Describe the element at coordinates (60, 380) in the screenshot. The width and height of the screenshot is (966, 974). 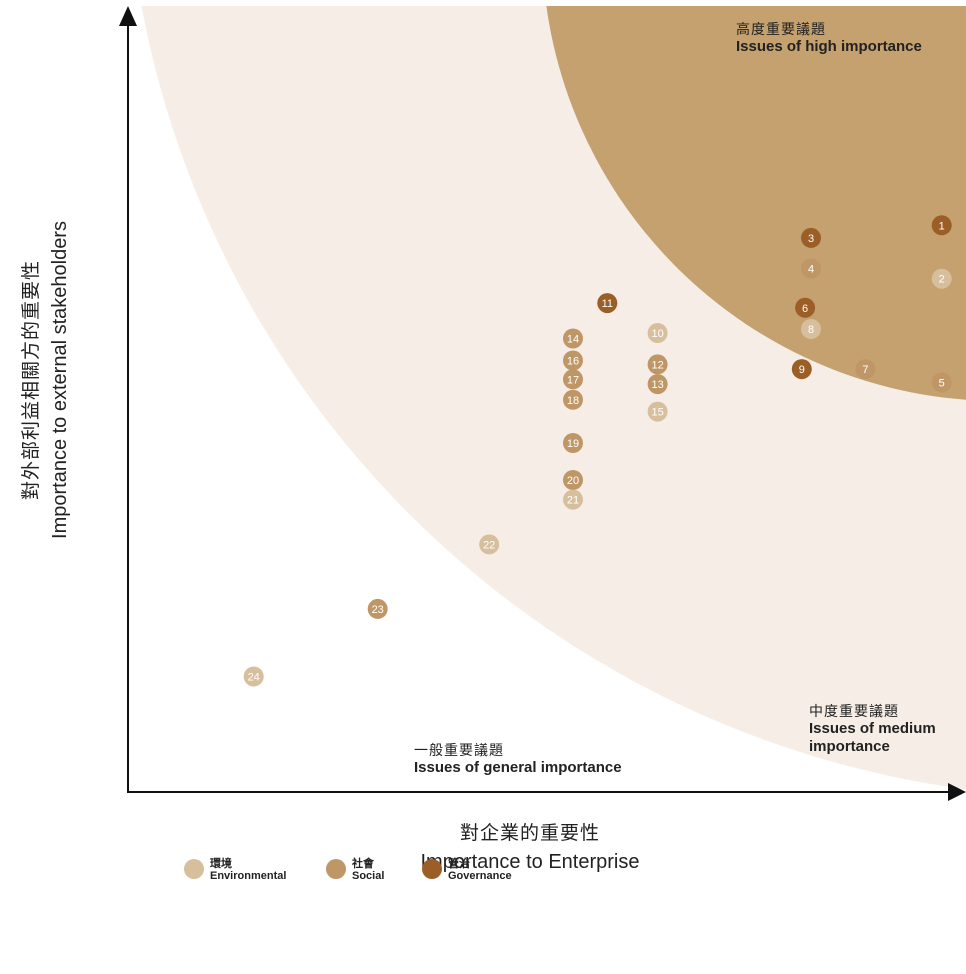
I see `y-axis-title-en: Importance to external stakeholders` at that location.